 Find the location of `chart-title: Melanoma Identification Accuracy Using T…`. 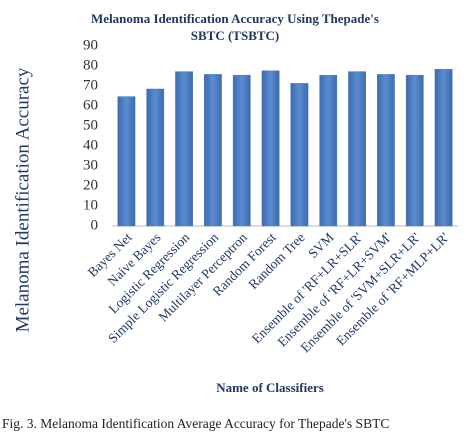

chart-title: Melanoma Identification Accuracy Using T… is located at coordinates (235, 27).